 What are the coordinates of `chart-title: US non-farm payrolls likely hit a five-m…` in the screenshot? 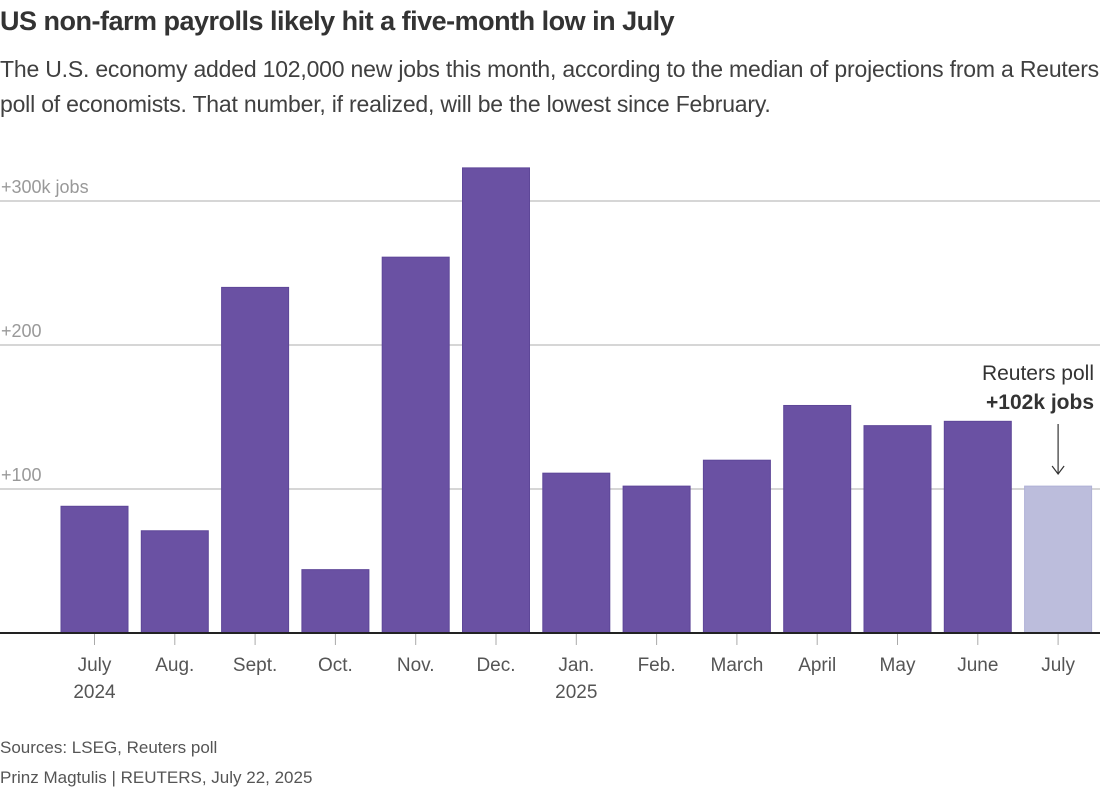 It's located at (337, 21).